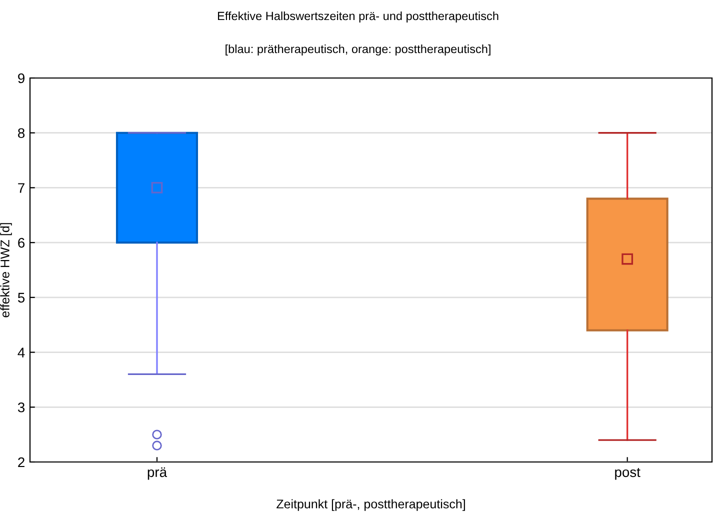  I want to click on y-tick-label: 9, so click(21, 78).